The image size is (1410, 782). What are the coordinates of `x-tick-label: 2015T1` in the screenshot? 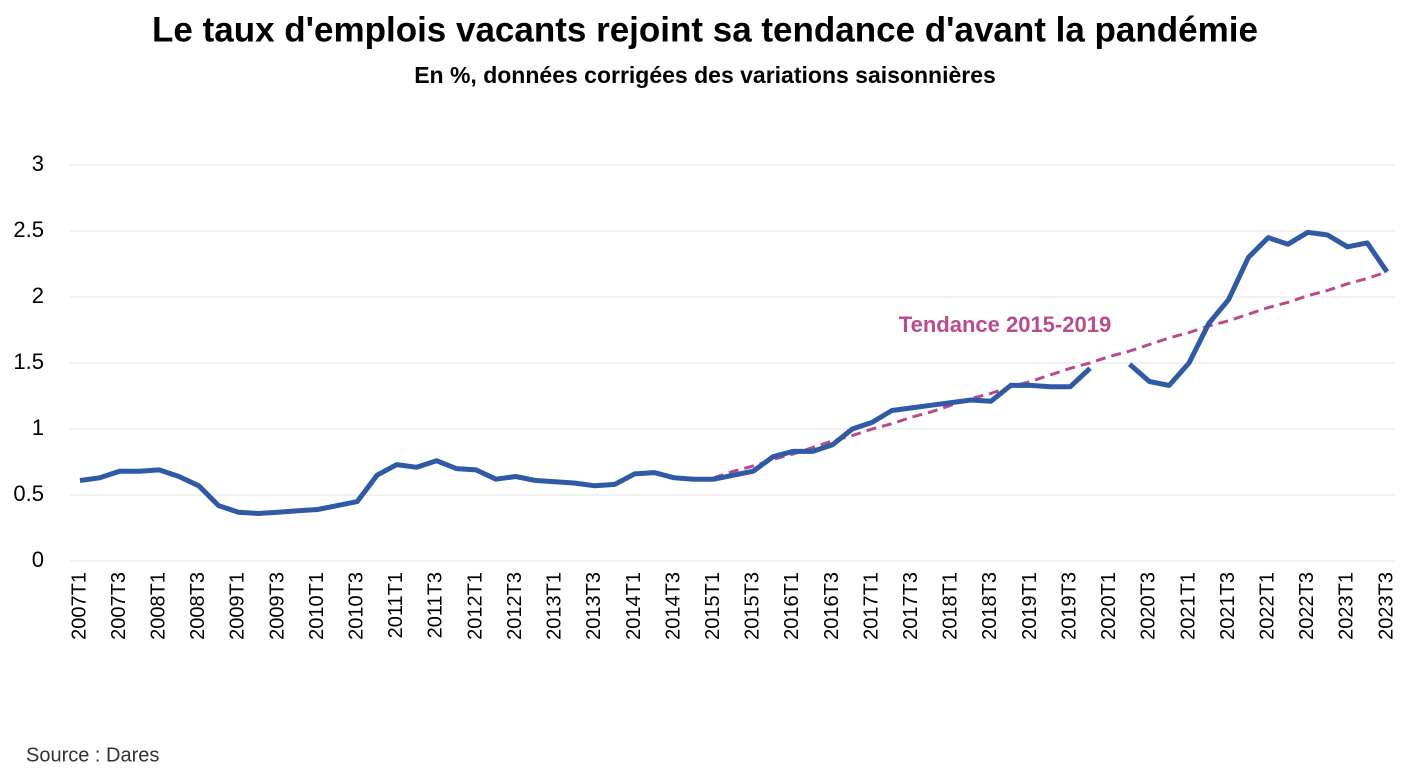 It's located at (713, 606).